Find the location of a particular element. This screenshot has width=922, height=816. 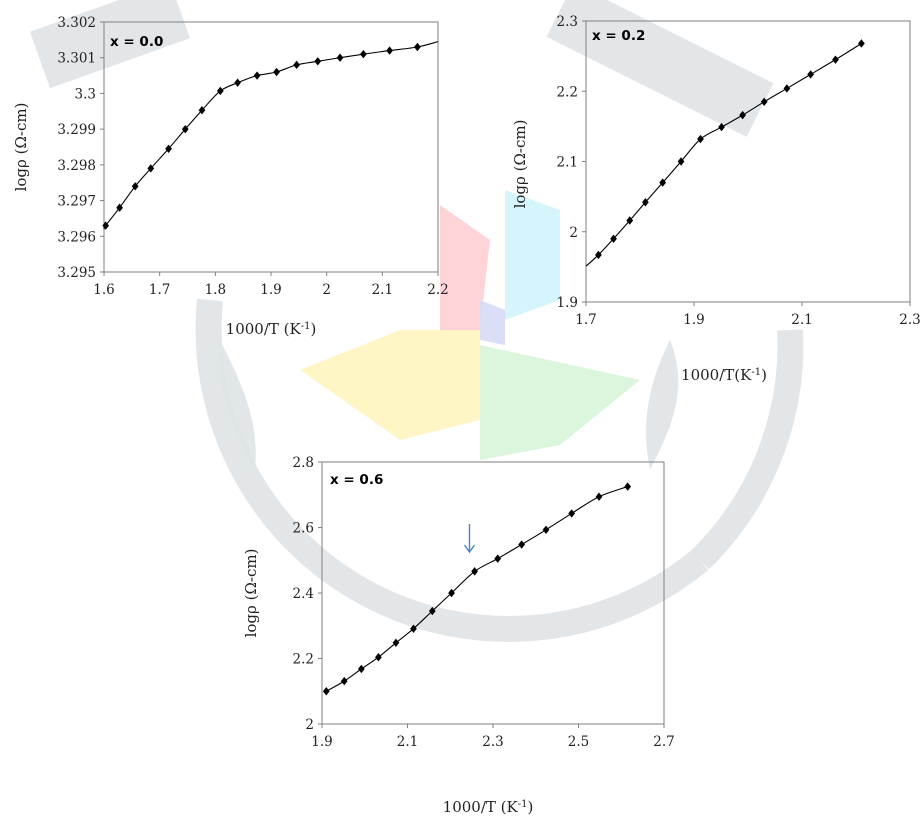

x-tick-label: 2 is located at coordinates (326, 290).